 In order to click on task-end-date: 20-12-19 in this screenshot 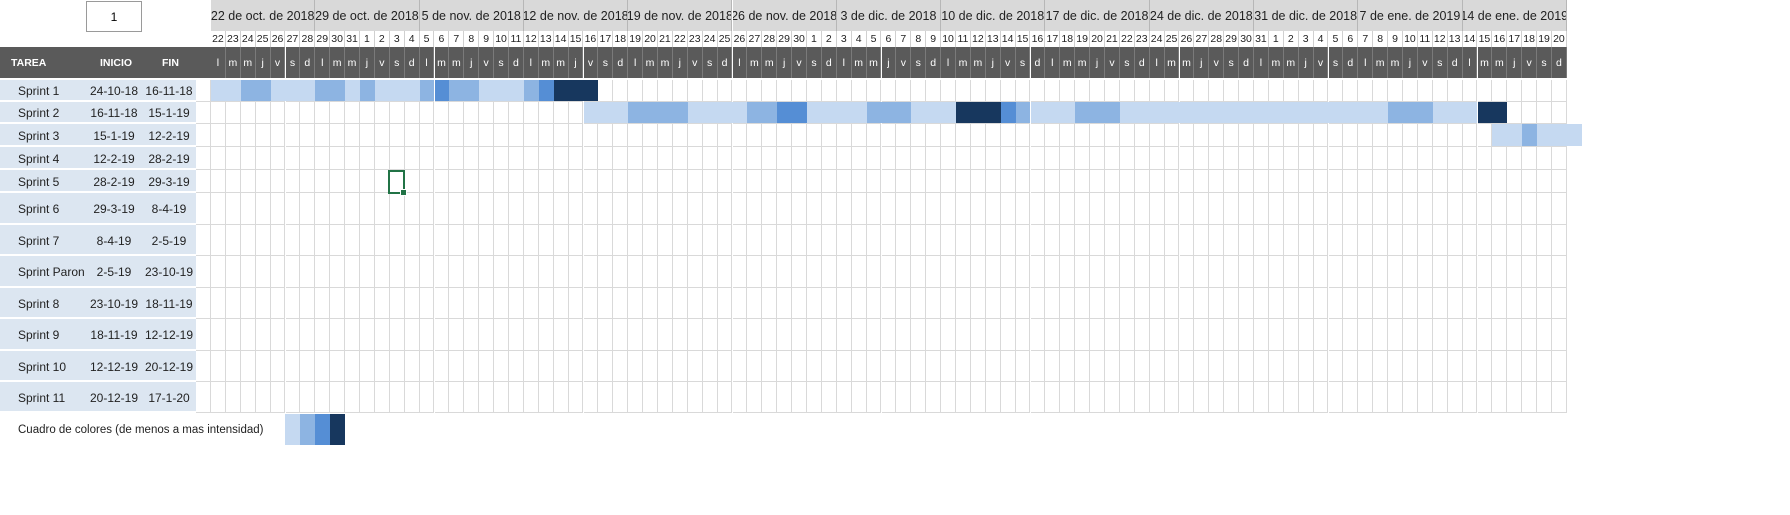, I will do `click(169, 366)`.